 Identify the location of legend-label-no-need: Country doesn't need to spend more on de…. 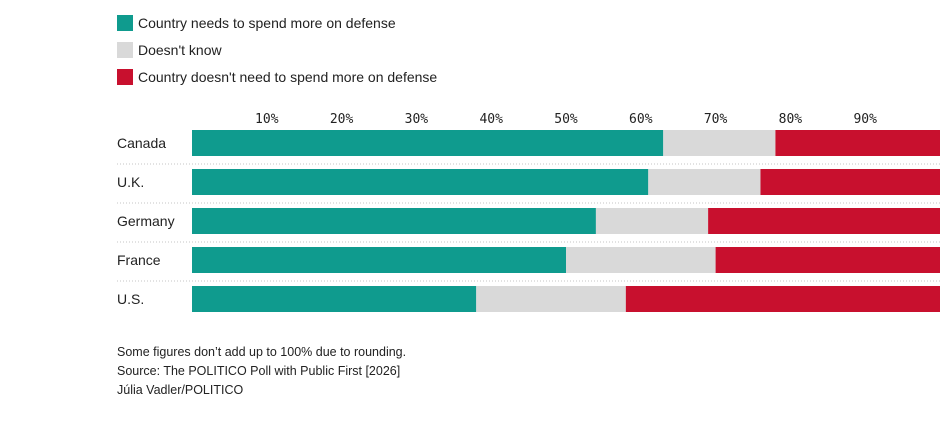
(288, 76).